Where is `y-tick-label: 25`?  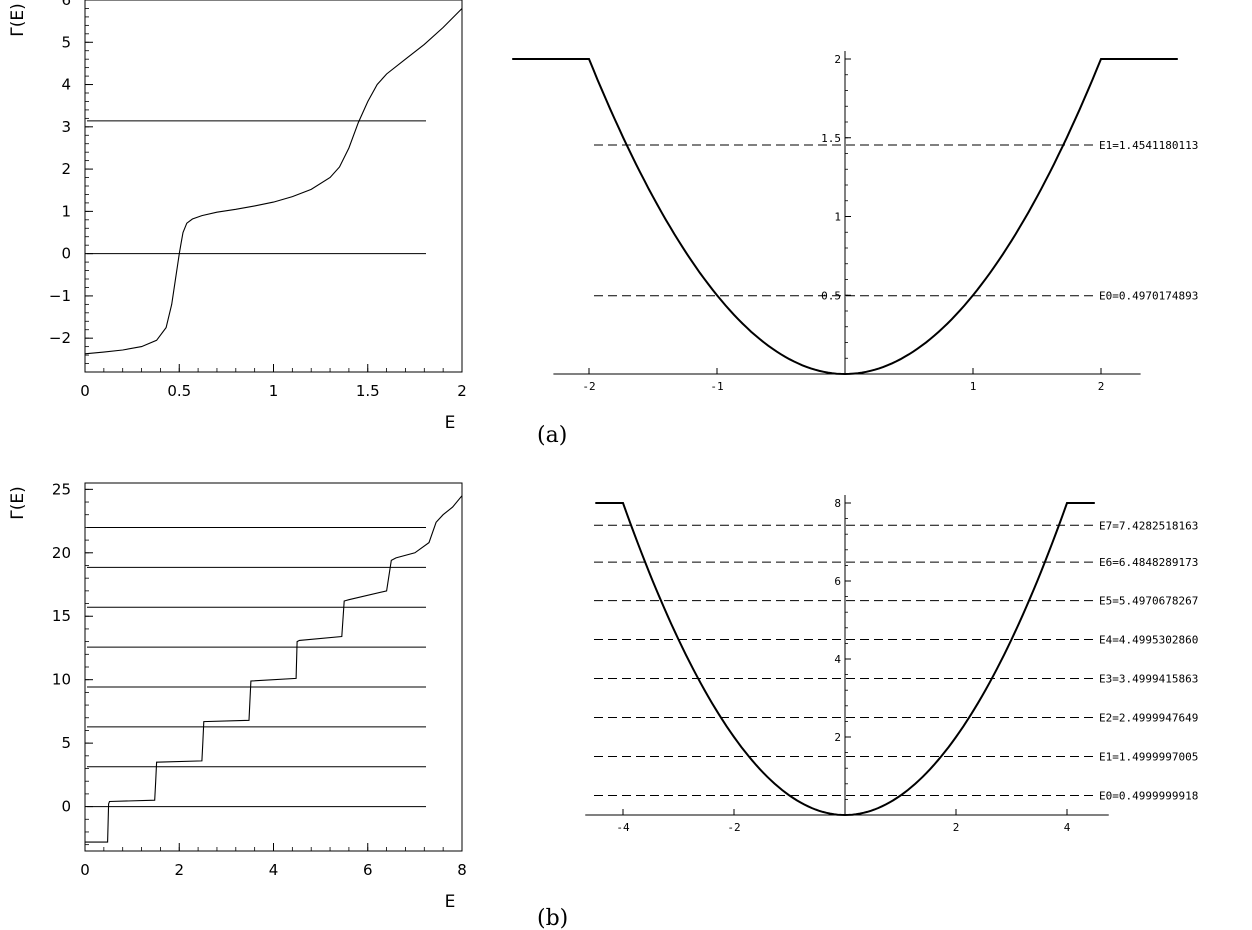
y-tick-label: 25 is located at coordinates (61, 489).